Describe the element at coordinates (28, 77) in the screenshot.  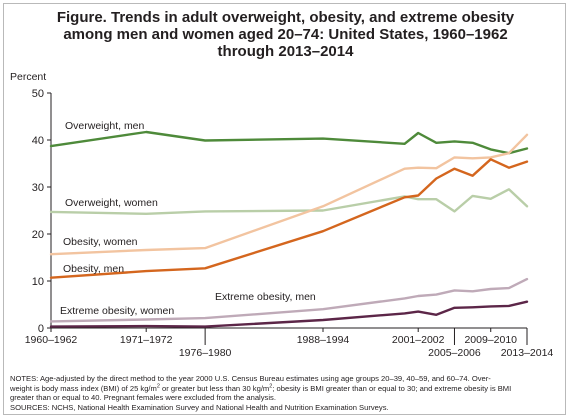
I see `y-axis-label: Percent` at that location.